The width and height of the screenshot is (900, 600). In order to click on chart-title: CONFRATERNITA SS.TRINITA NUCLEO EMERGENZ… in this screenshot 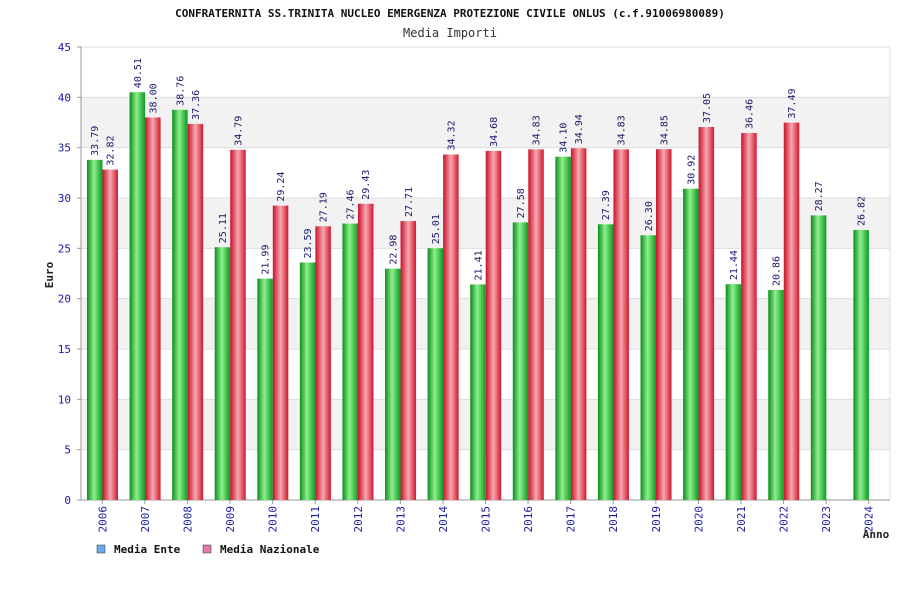, I will do `click(450, 13)`.